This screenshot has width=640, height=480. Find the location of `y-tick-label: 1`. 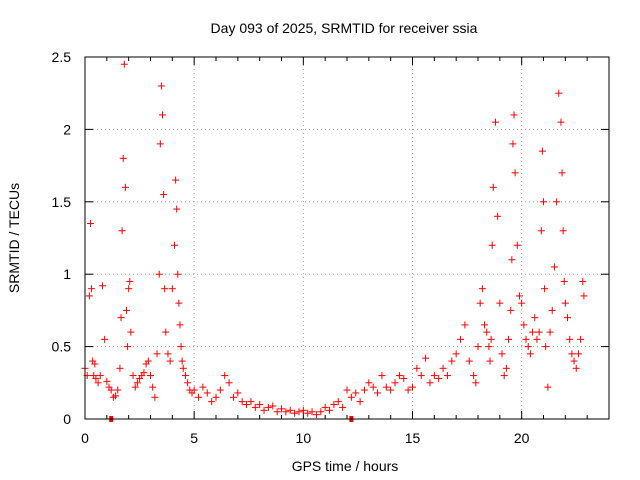

y-tick-label: 1 is located at coordinates (67, 274).